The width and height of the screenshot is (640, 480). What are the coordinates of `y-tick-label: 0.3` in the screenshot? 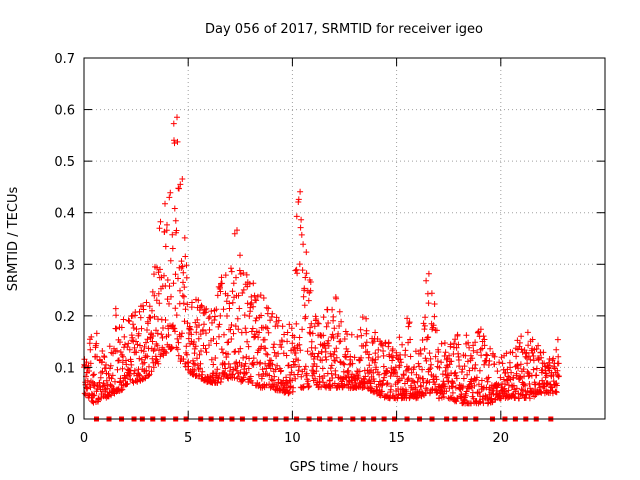 It's located at (64, 265).